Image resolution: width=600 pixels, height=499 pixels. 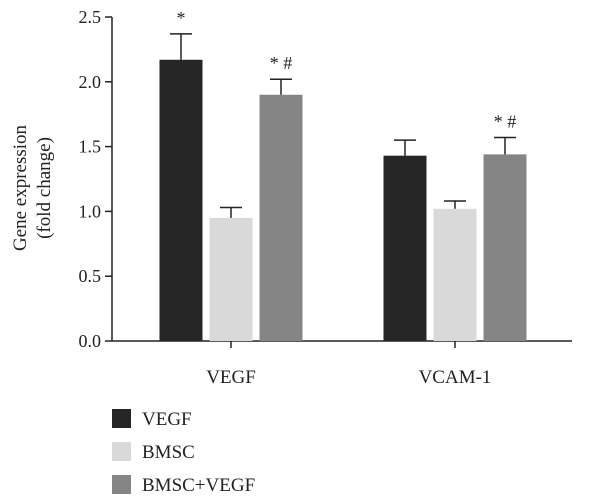 I want to click on x-axis: VEGF VCAM-1, so click(x=342, y=364).